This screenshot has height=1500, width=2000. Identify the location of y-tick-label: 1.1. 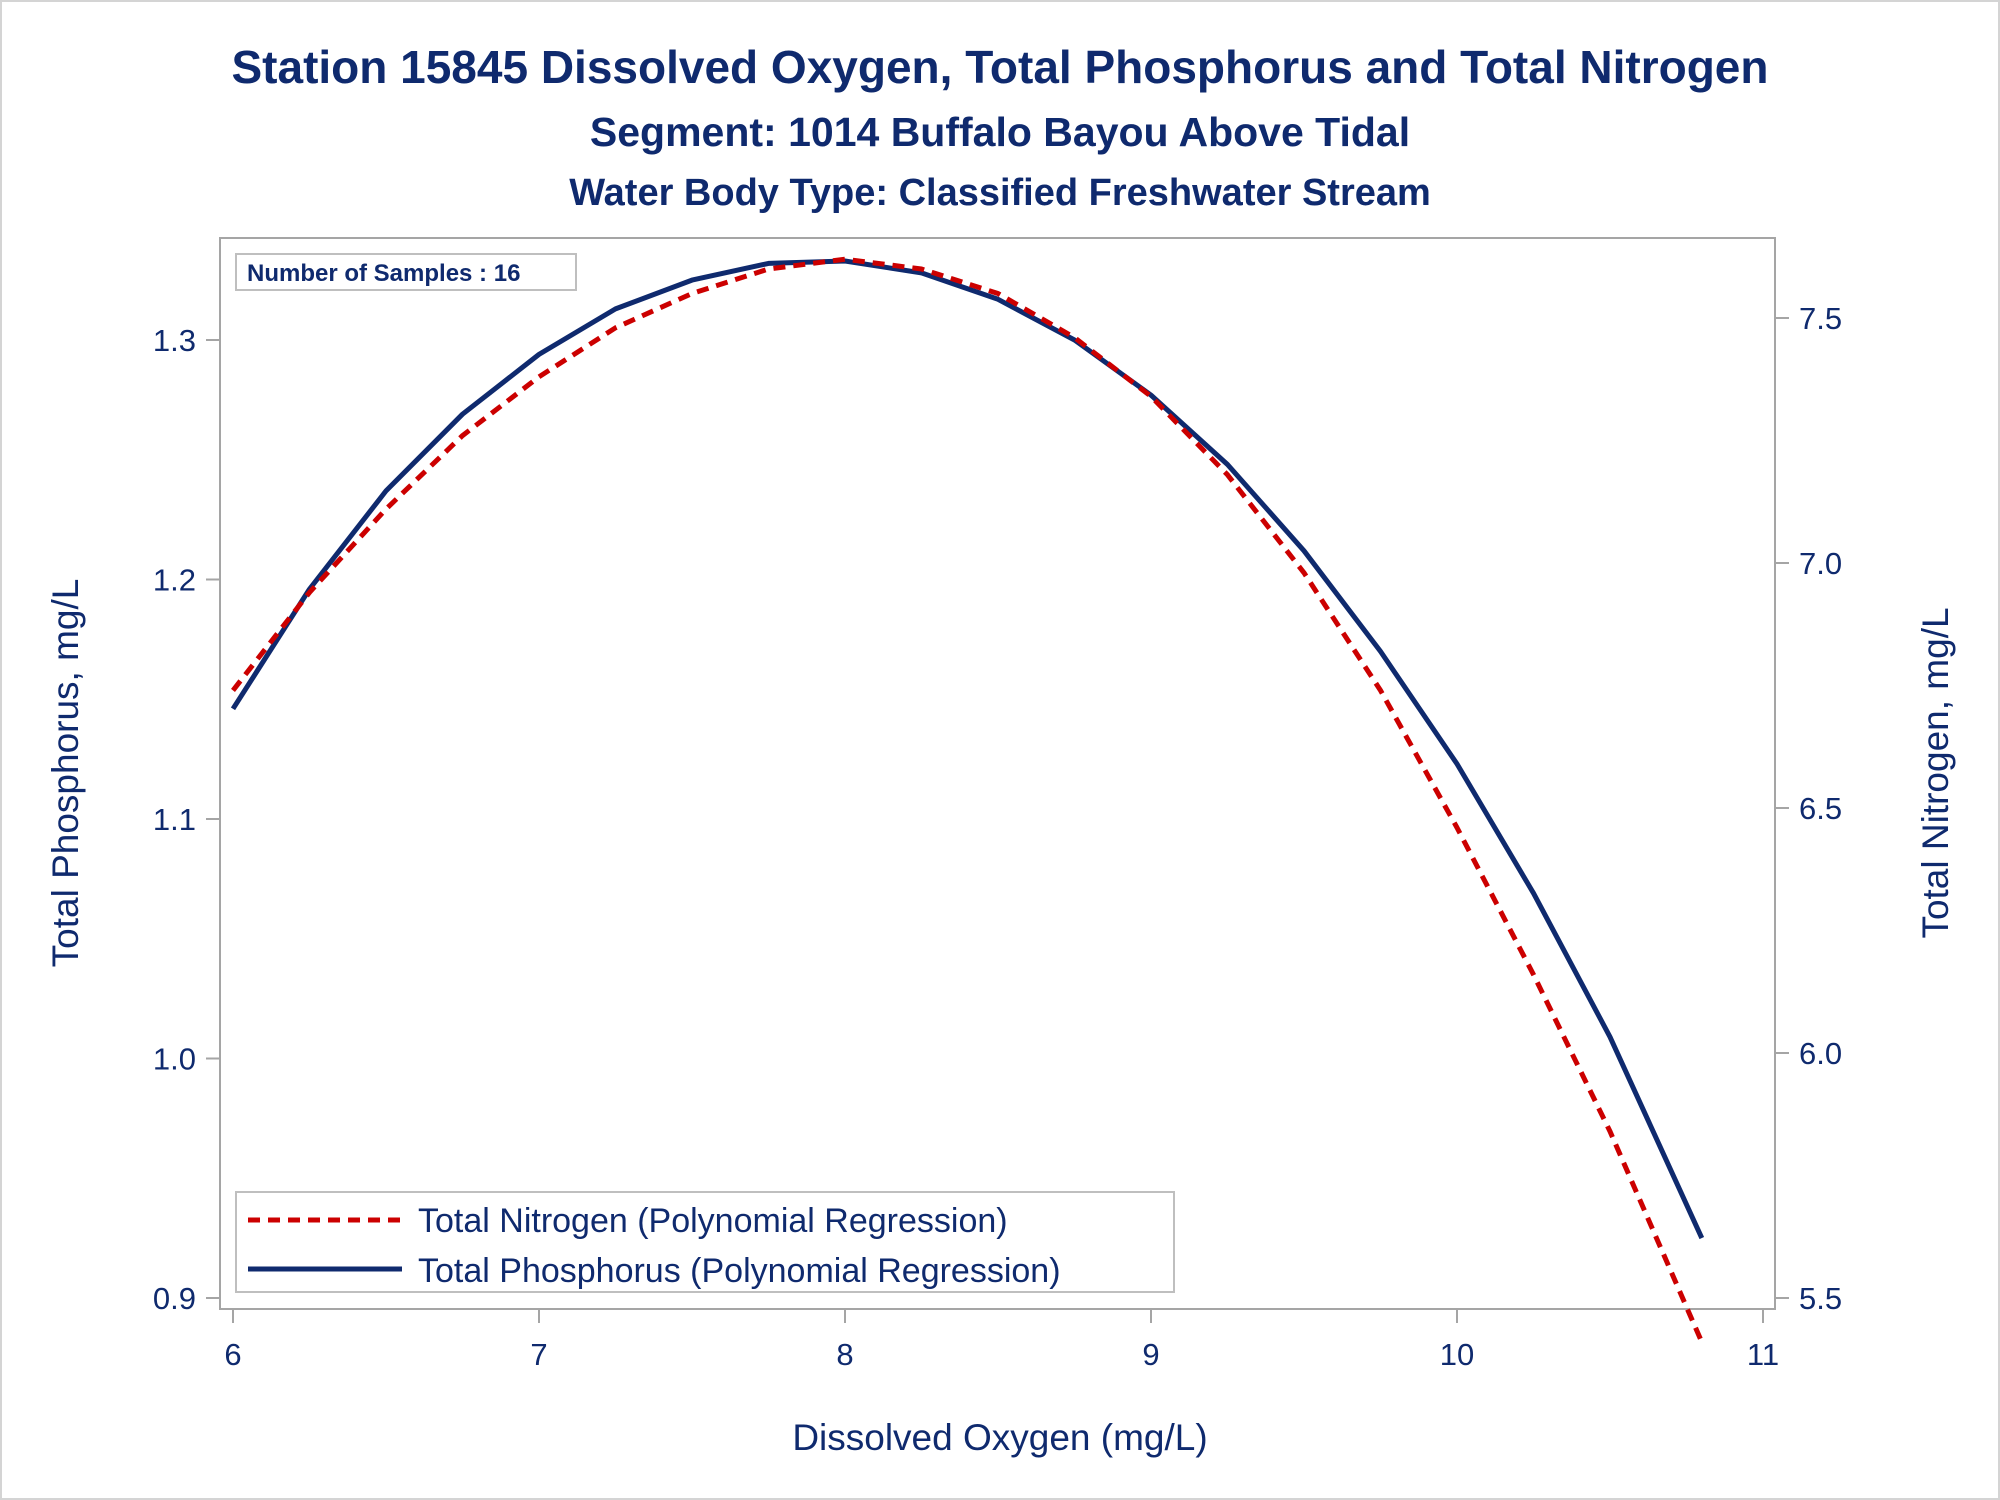
(174, 819).